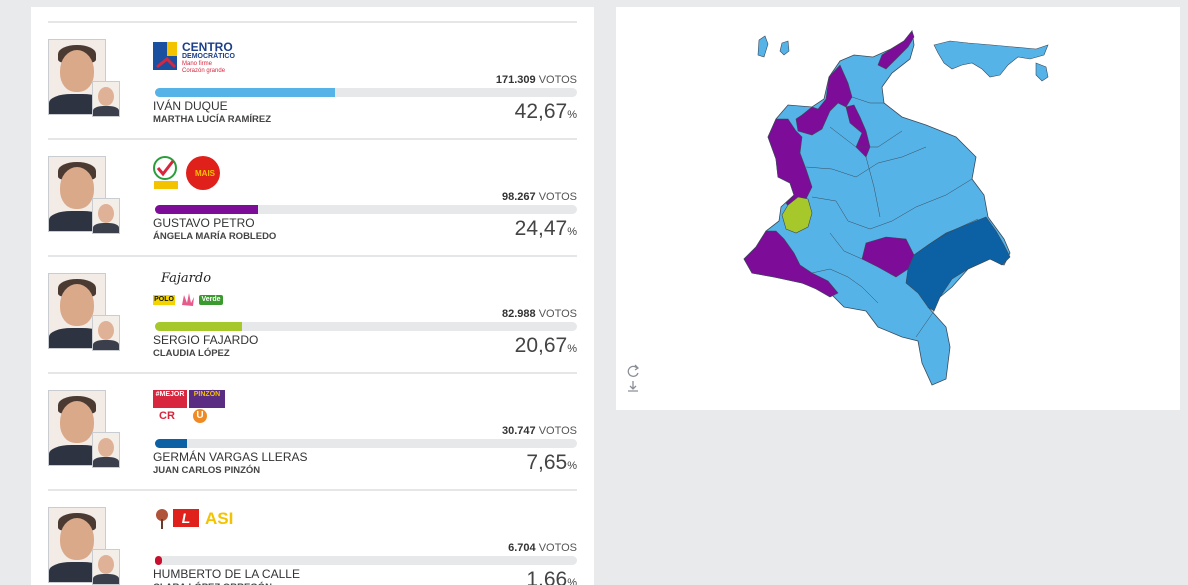 The image size is (1188, 585). I want to click on vice-name: ÁNGELA MARÍA ROBLEDO, so click(215, 236).